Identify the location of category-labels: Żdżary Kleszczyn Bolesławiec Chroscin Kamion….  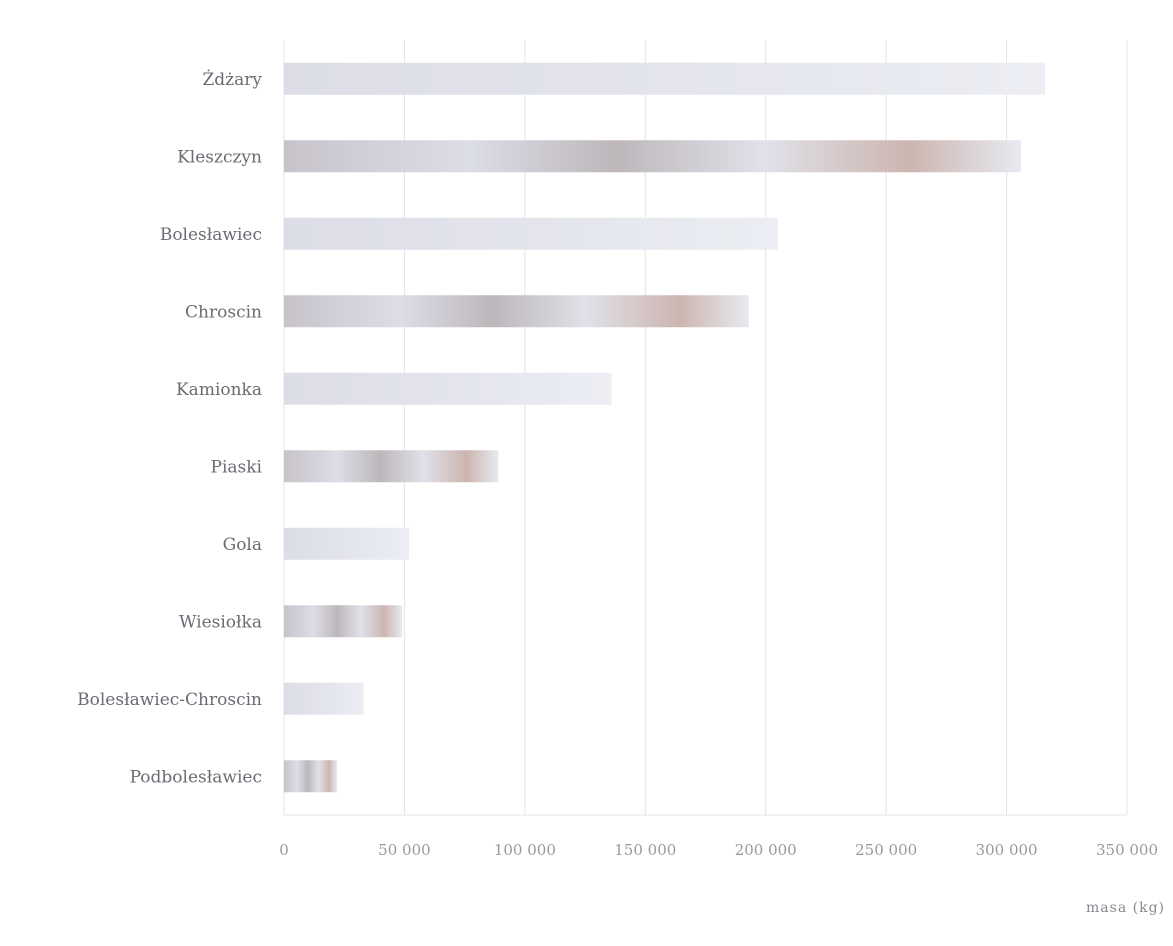
(169, 428).